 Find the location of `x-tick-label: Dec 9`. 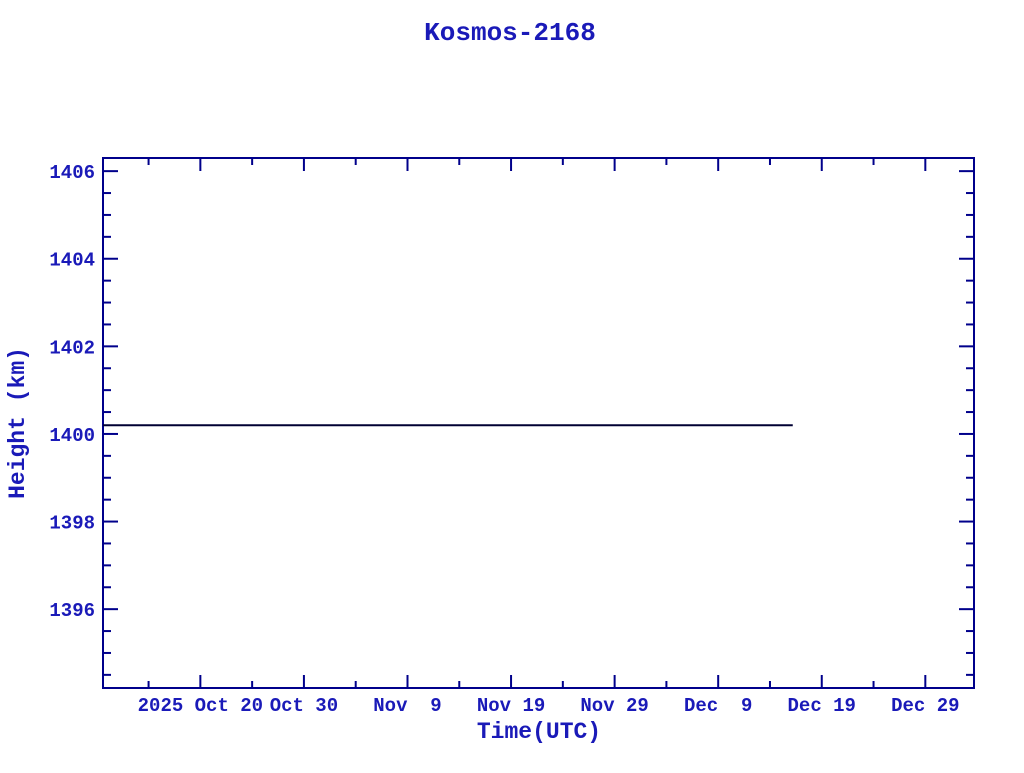

x-tick-label: Dec 9 is located at coordinates (718, 706).